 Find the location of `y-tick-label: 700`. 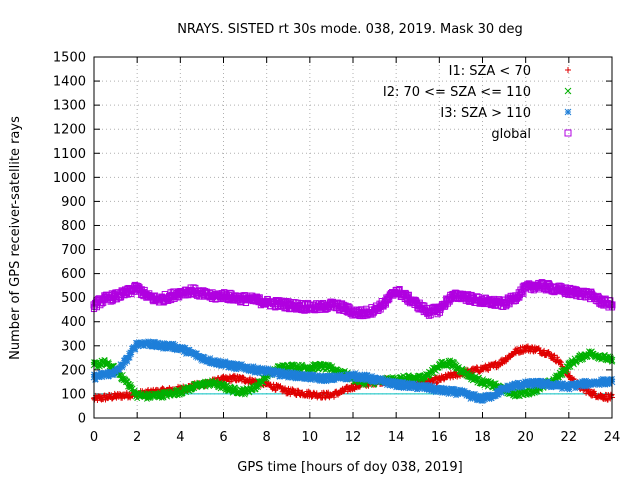

y-tick-label: 700 is located at coordinates (73, 250).